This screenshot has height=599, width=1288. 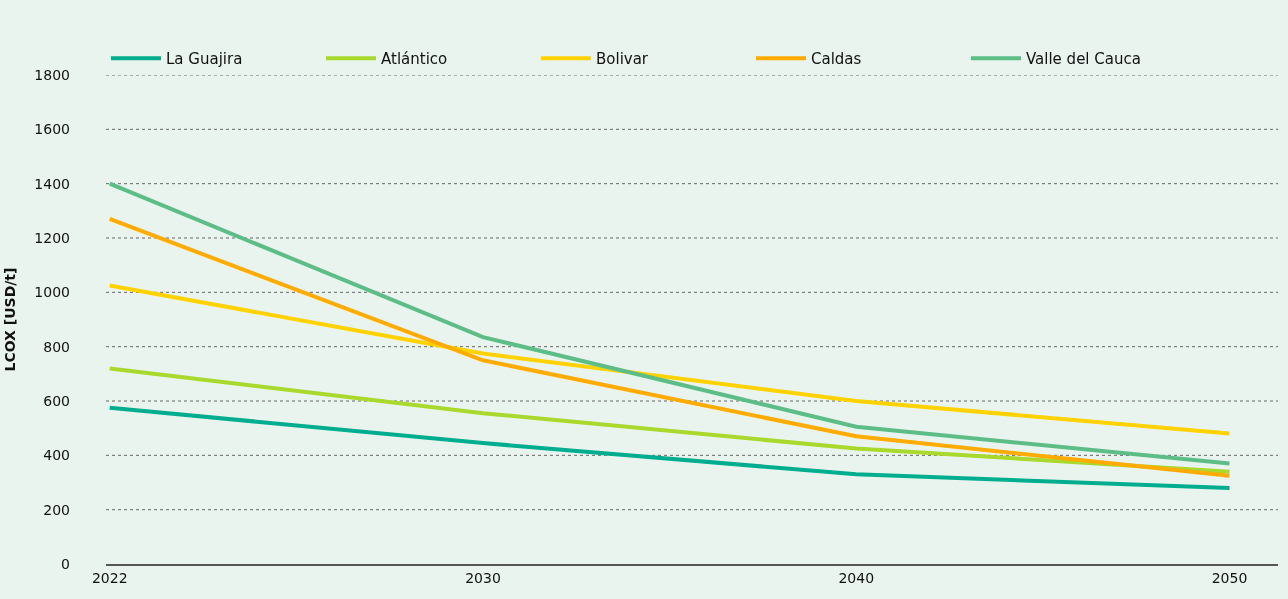 I want to click on legend-label: Atlántico, so click(x=414, y=59).